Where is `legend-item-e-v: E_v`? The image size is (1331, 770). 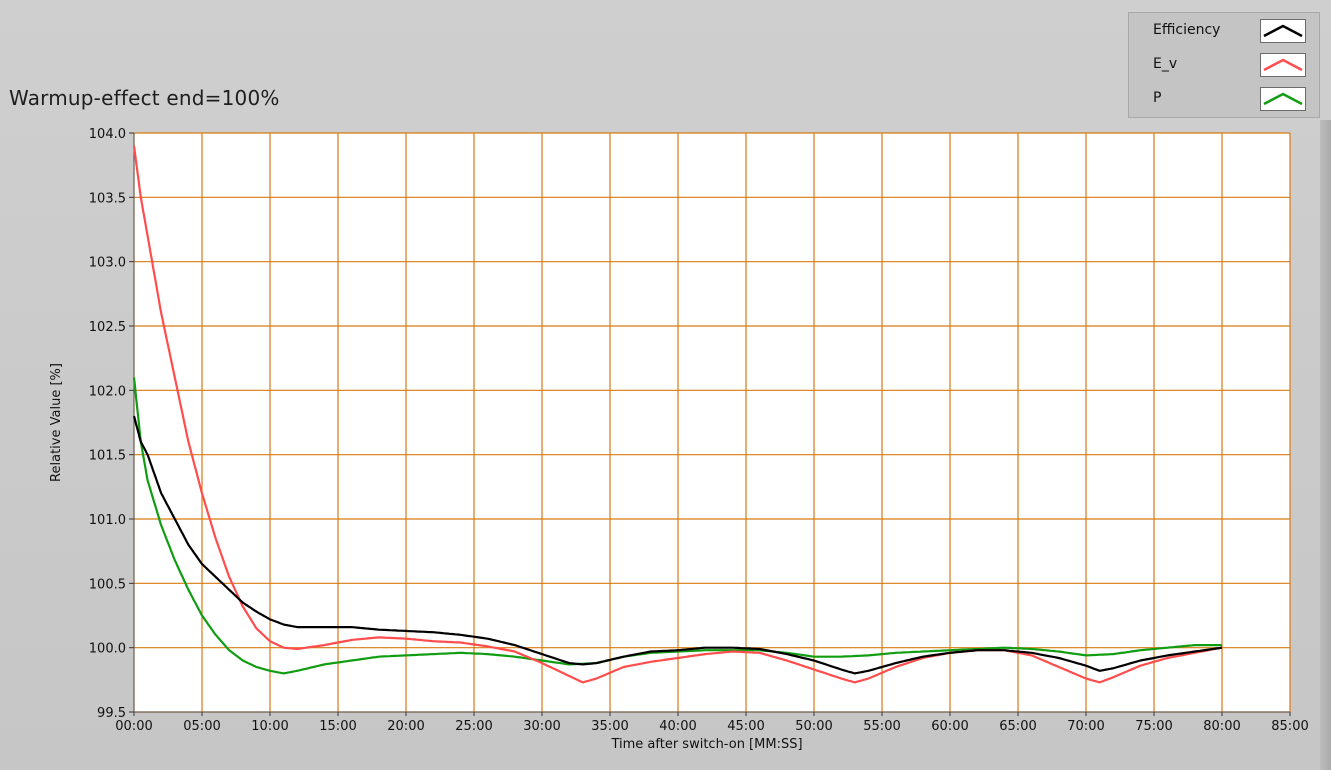 legend-item-e-v: E_v is located at coordinates (1224, 64).